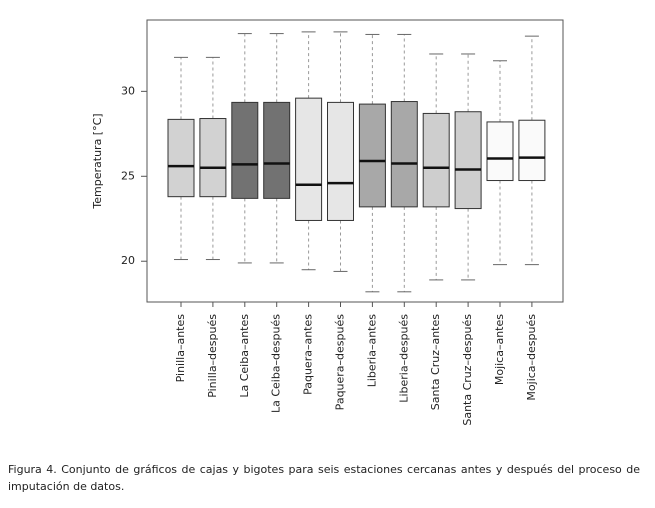 Image resolution: width=655 pixels, height=508 pixels. What do you see at coordinates (276, 363) in the screenshot?
I see `x-tick-label: La Ceiba–después` at bounding box center [276, 363].